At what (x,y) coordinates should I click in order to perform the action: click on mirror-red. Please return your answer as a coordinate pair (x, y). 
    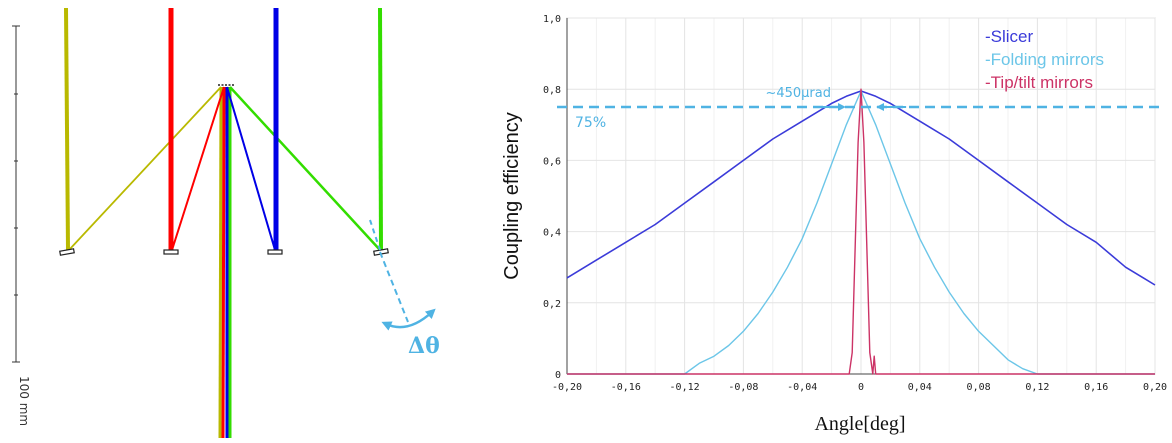
    Looking at the image, I should click on (171, 252).